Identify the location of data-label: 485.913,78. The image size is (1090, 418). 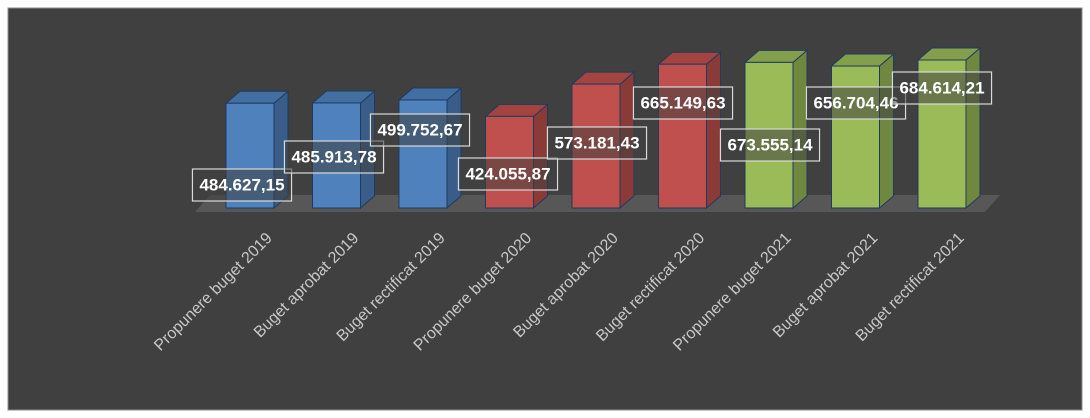
(333, 156).